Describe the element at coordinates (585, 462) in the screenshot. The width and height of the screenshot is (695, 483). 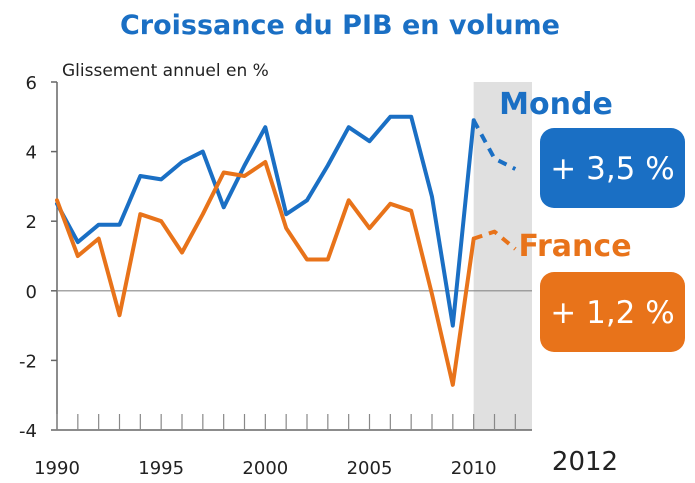
I see `x-tick-label-2012: 2012` at that location.